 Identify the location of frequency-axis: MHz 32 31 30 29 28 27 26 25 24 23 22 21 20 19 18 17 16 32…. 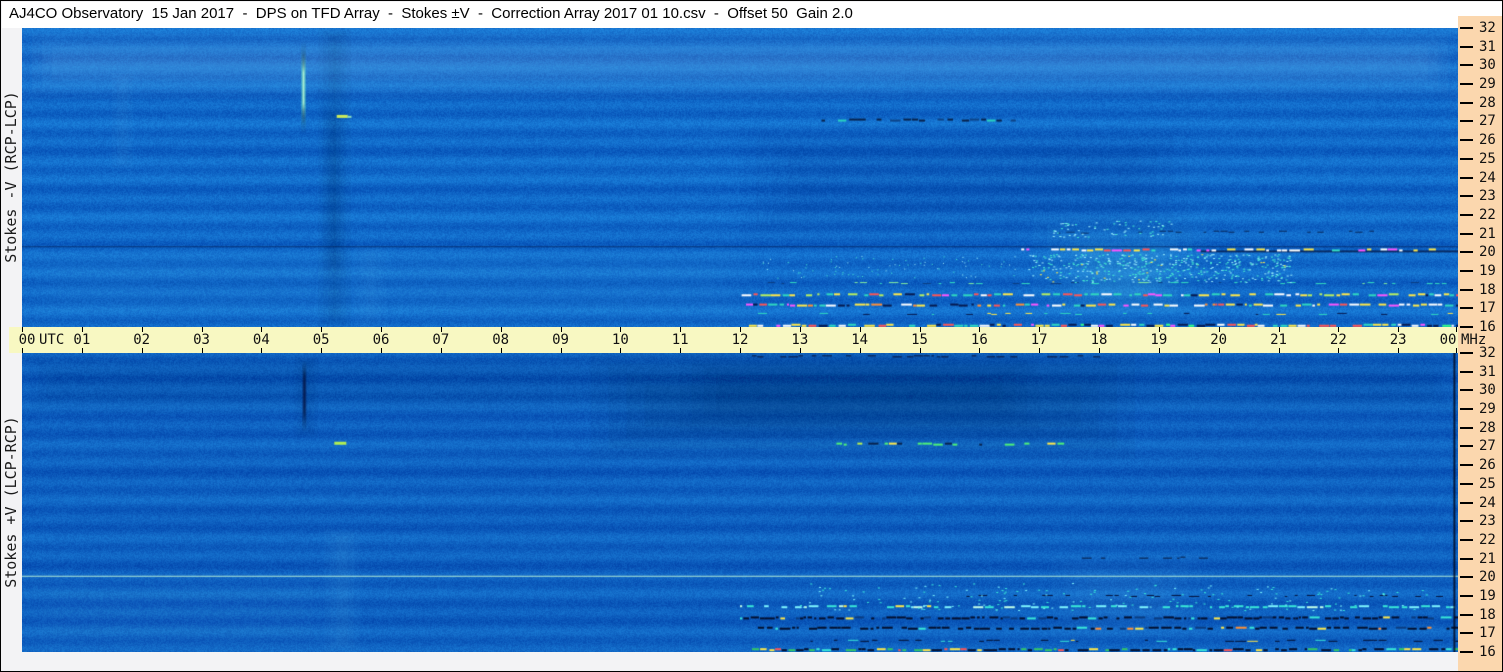
(1480, 343).